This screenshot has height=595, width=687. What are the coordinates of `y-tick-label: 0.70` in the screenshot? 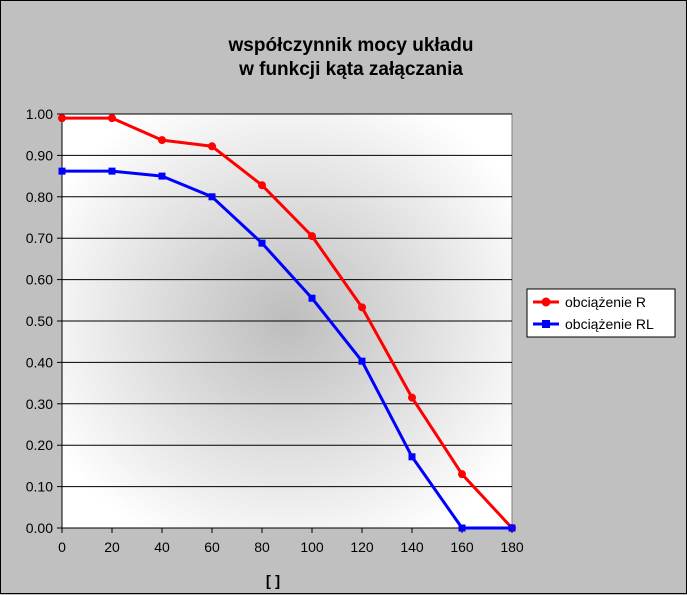 It's located at (39, 238).